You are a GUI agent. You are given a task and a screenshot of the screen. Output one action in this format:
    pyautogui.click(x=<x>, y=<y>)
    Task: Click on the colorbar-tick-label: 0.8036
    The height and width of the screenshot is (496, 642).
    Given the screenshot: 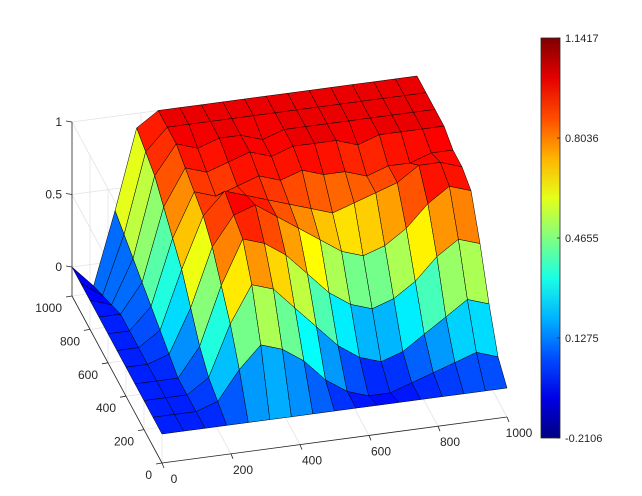 What is the action you would take?
    pyautogui.click(x=582, y=139)
    